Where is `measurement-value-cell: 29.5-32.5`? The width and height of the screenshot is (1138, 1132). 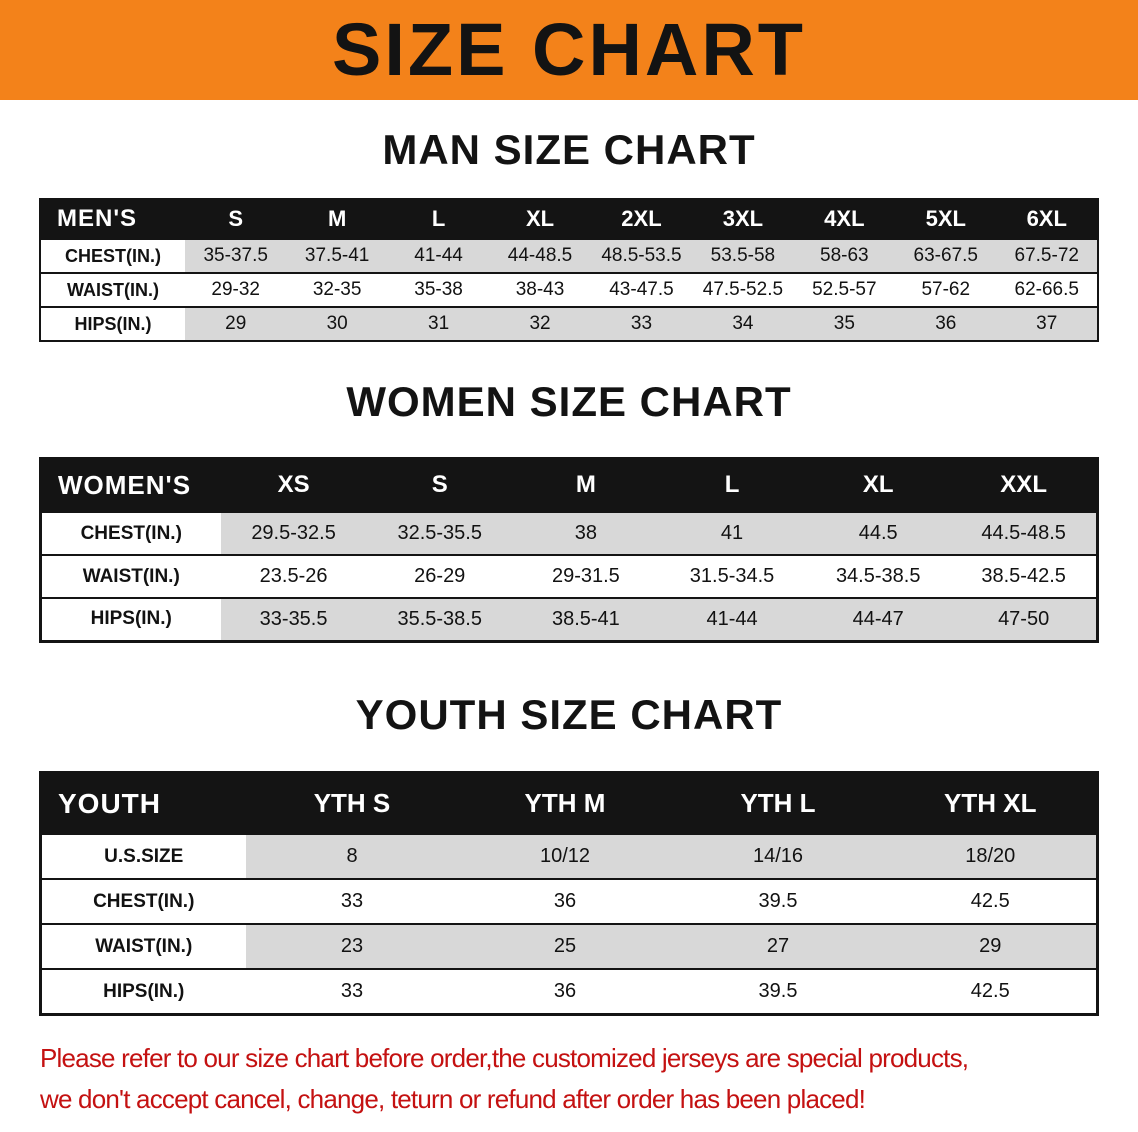 measurement-value-cell: 29.5-32.5 is located at coordinates (293, 533).